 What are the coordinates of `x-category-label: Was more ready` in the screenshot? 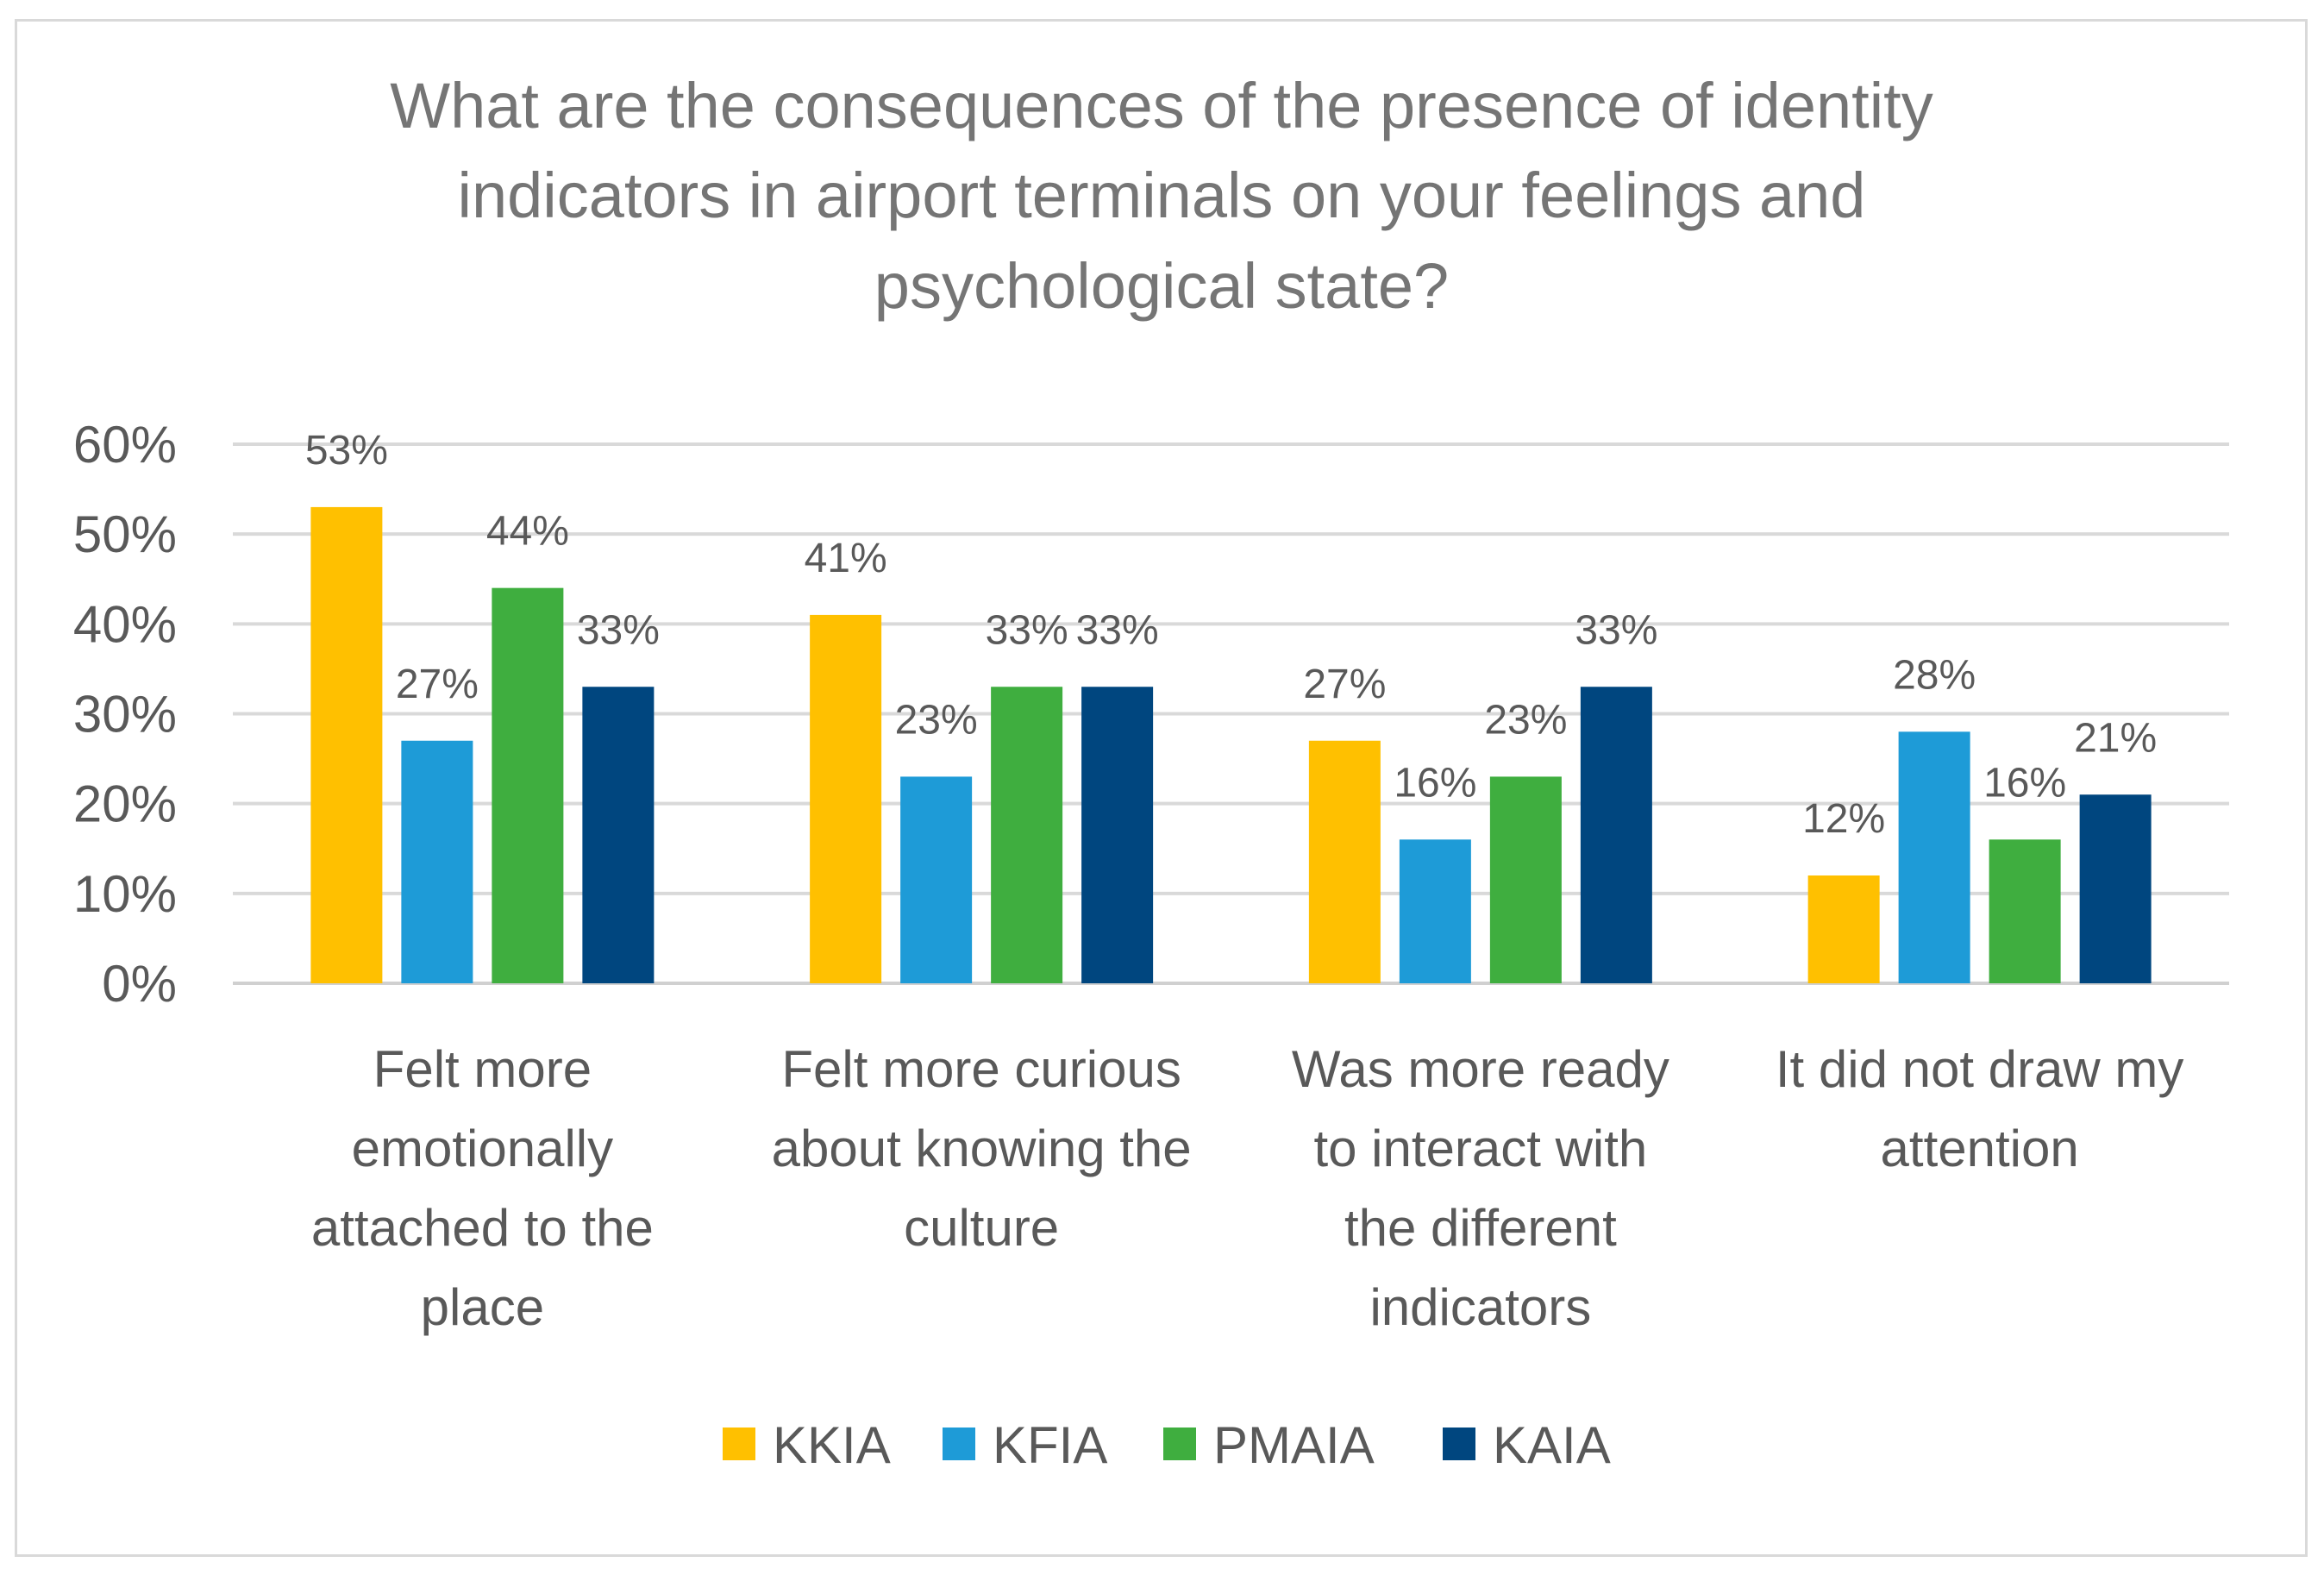 It's located at (1480, 1069).